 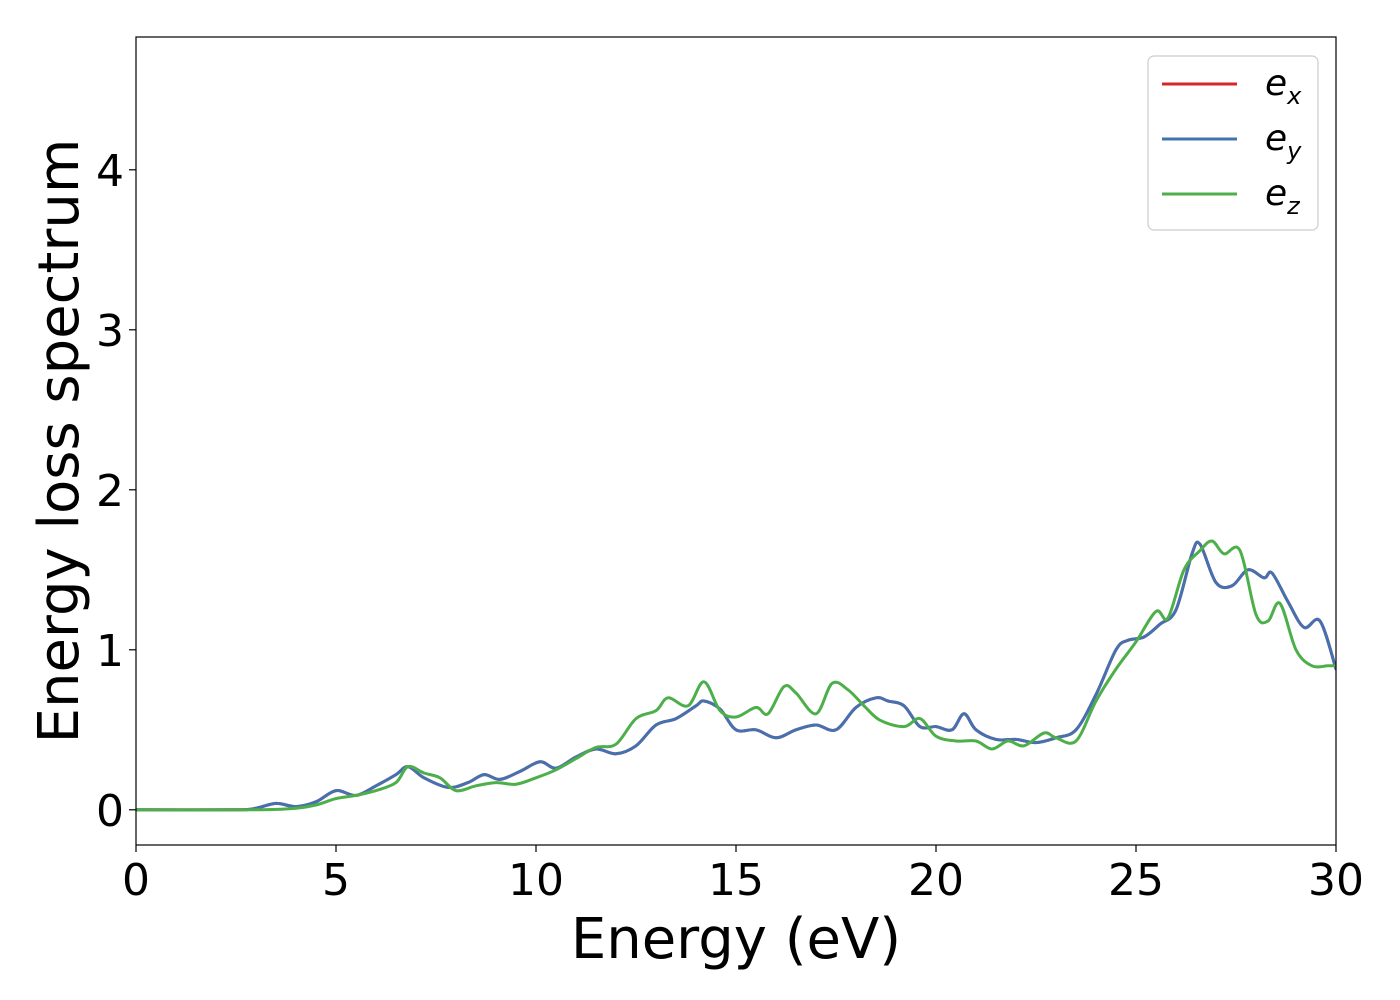 What do you see at coordinates (110, 651) in the screenshot?
I see `y-tick-label: 1` at bounding box center [110, 651].